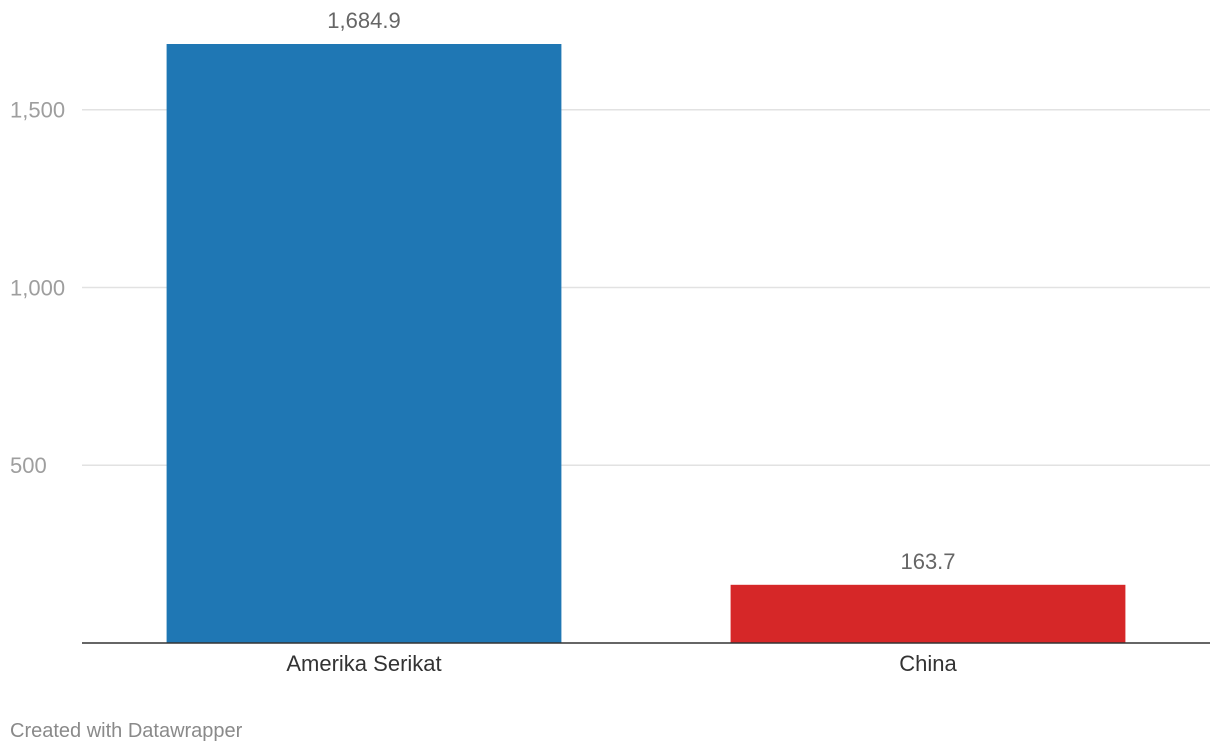 This screenshot has height=756, width=1220. Describe the element at coordinates (37, 110) in the screenshot. I see `y-tick-label: 1,500` at that location.